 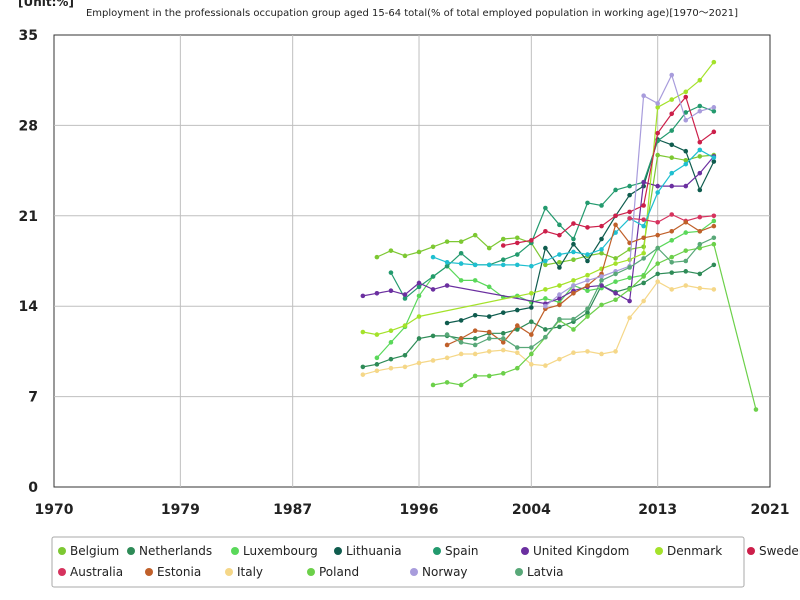 What do you see at coordinates (244, 572) in the screenshot?
I see `legend-item: Italy` at bounding box center [244, 572].